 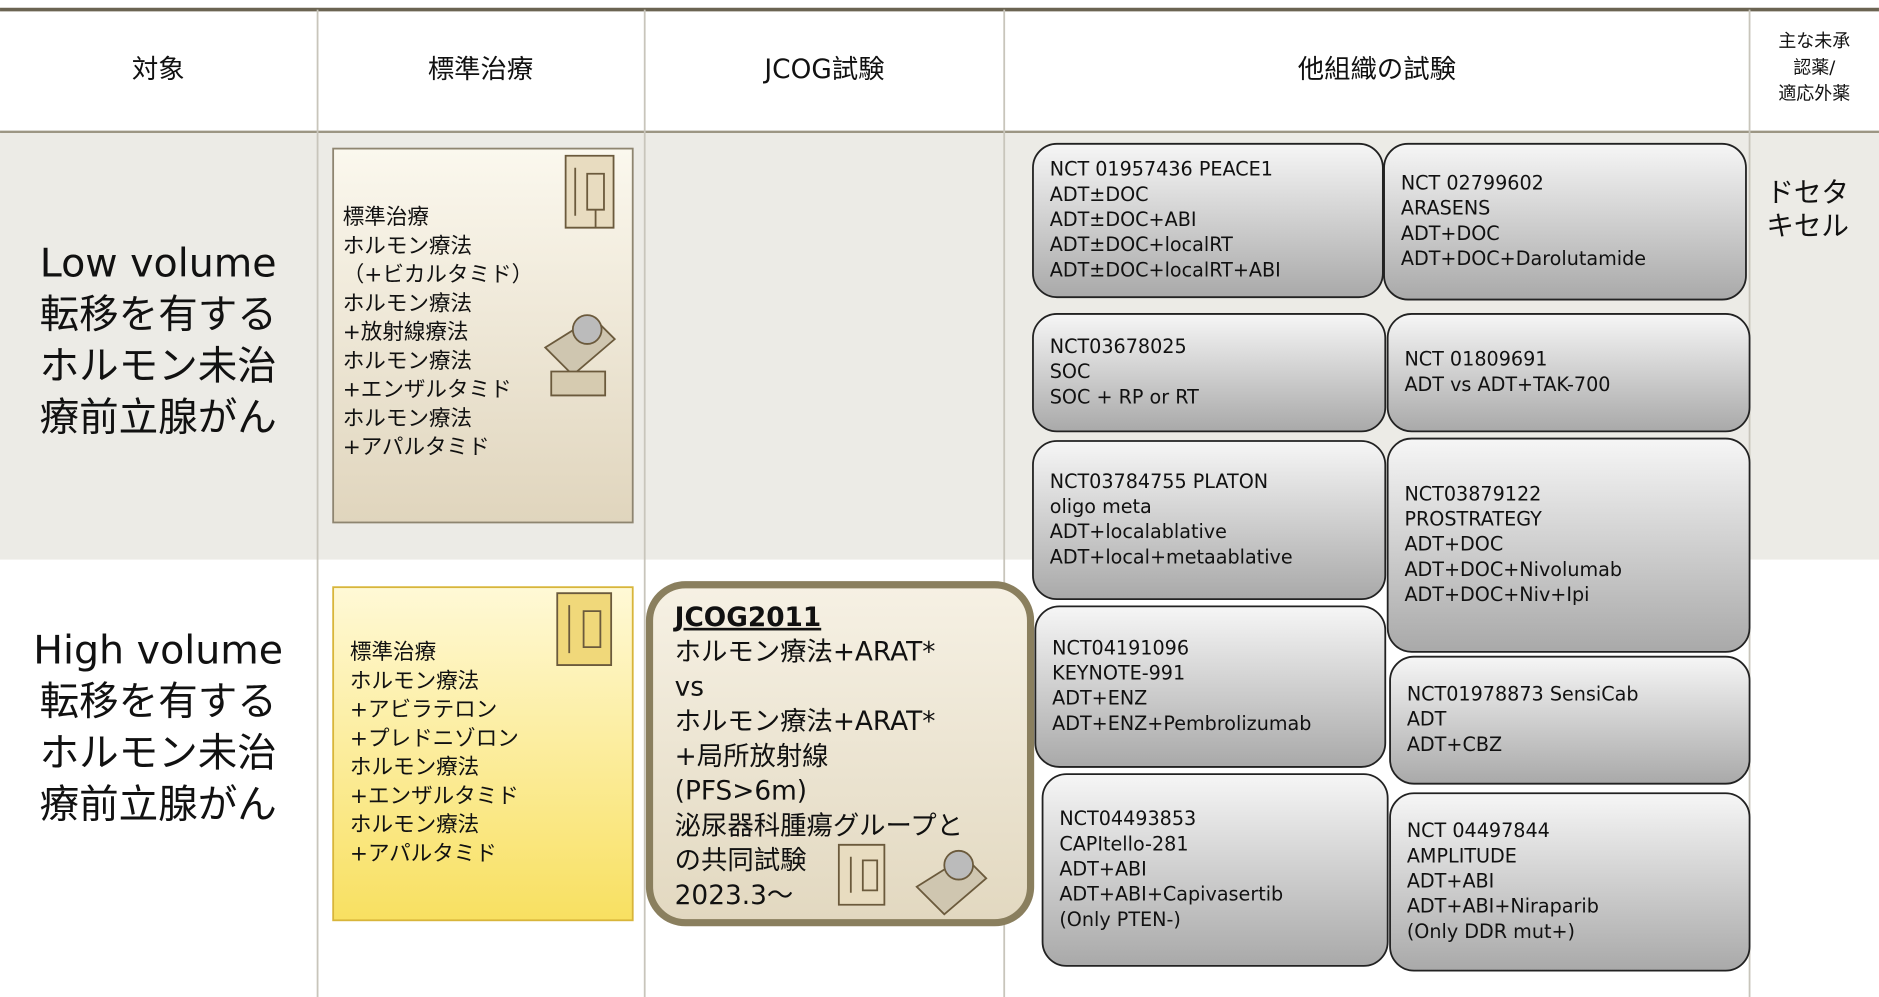 What do you see at coordinates (1070, 371) in the screenshot?
I see `trial-text: SOC` at bounding box center [1070, 371].